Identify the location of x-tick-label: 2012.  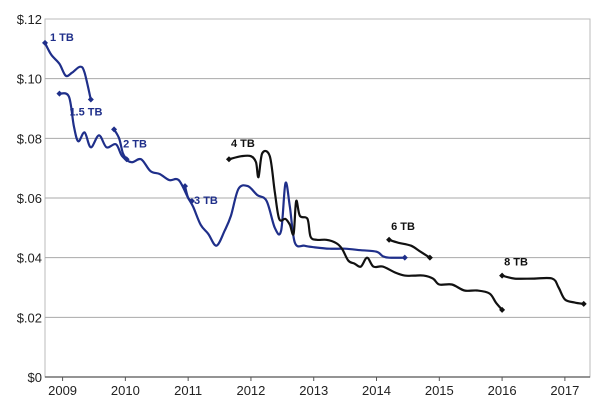
(250, 390).